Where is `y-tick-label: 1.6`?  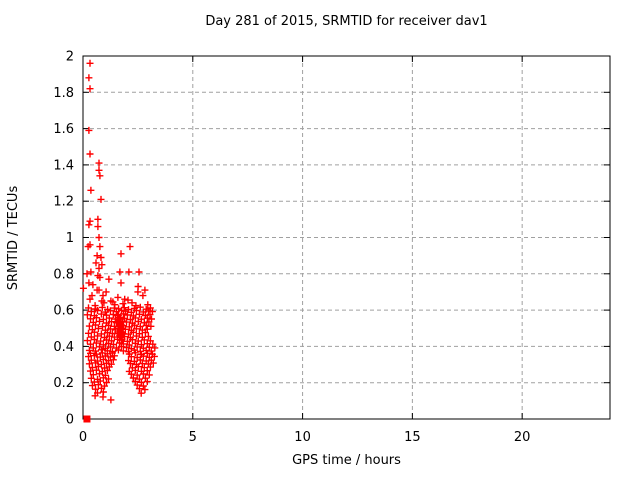 y-tick-label: 1.6 is located at coordinates (63, 129).